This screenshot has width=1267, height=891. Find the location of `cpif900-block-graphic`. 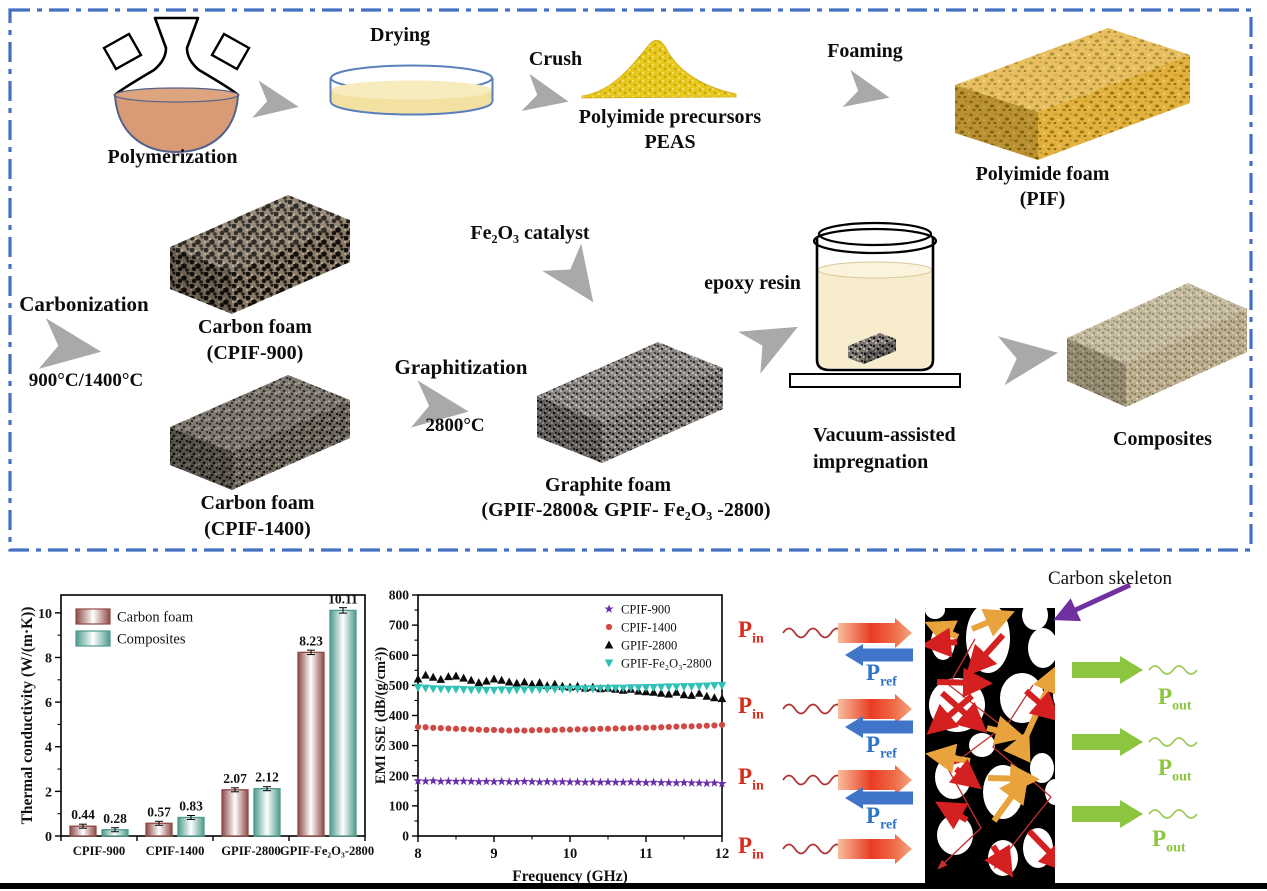

cpif900-block-graphic is located at coordinates (260, 254).